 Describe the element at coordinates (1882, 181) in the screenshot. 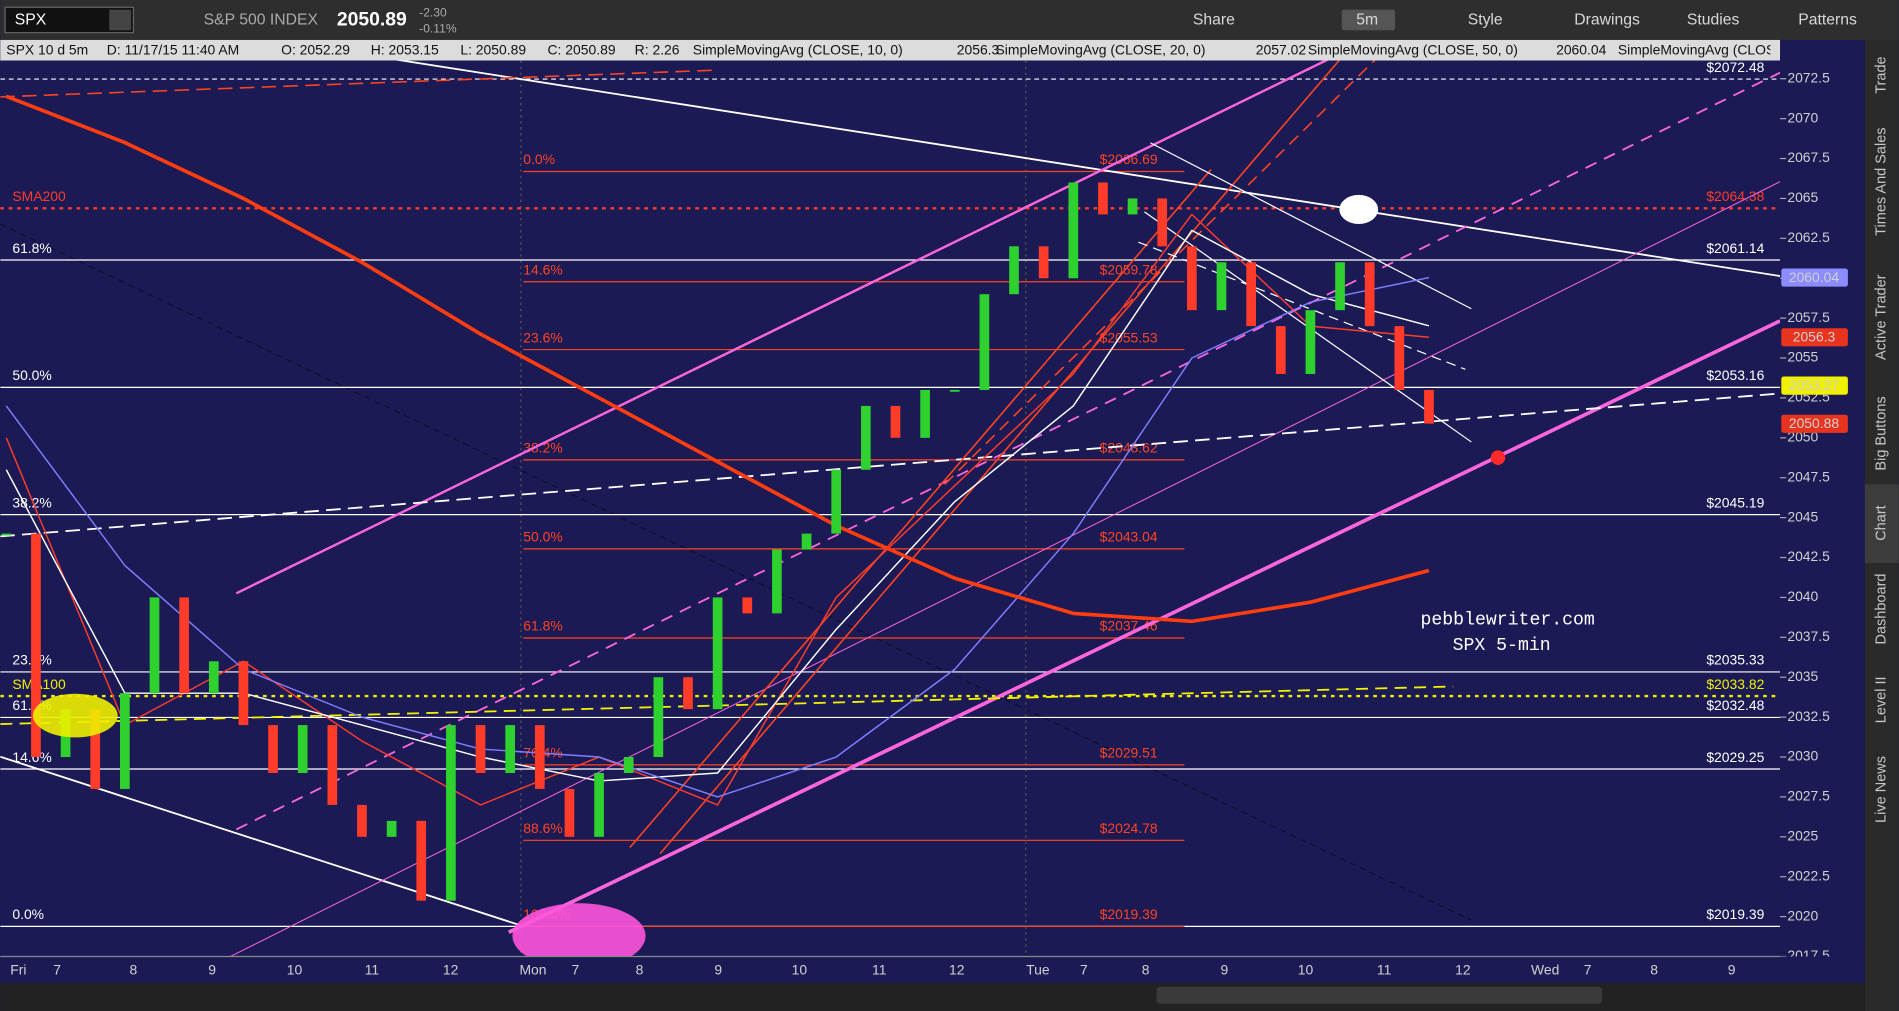

I see `sidebar-tab: Times And Sales` at that location.